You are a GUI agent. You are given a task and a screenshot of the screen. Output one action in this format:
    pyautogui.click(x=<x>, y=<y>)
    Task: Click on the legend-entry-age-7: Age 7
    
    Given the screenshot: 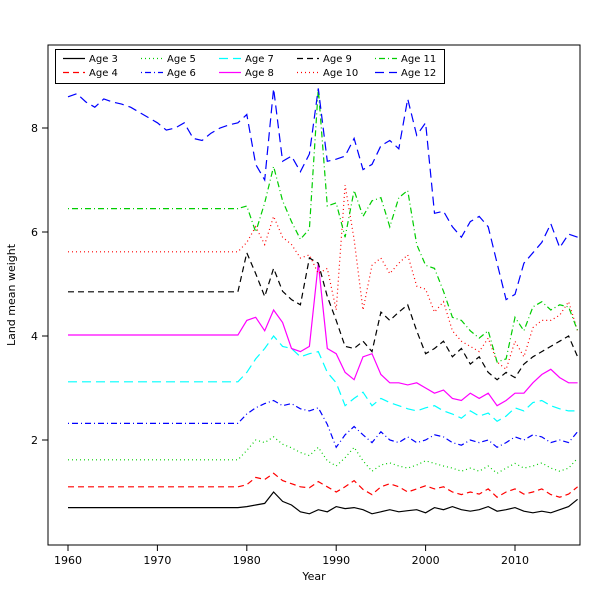 What is the action you would take?
    pyautogui.click(x=259, y=59)
    